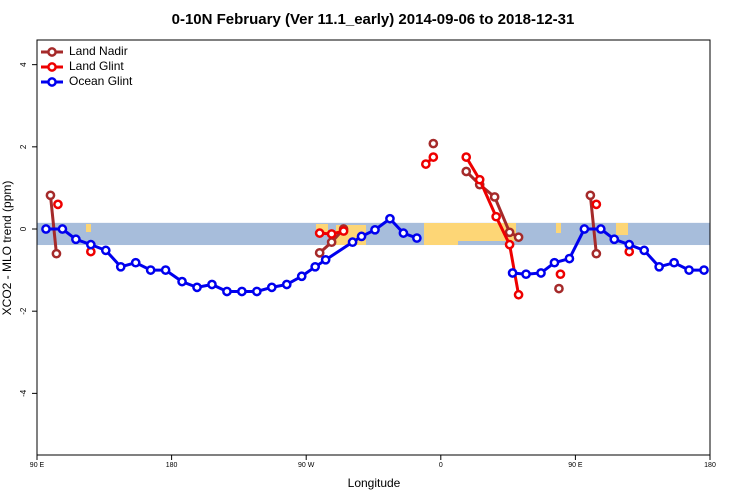 This screenshot has height=500, width=750. Describe the element at coordinates (96, 66) in the screenshot. I see `legend-label: Land Glint` at that location.